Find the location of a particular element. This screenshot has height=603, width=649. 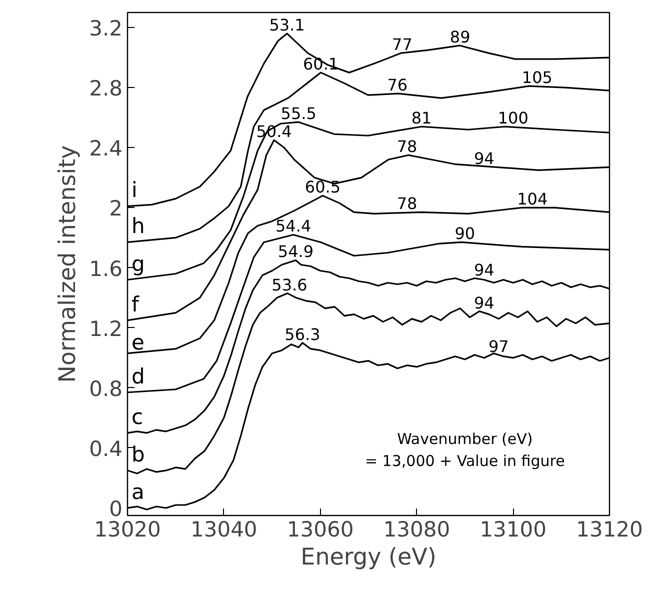

annotation: 81 is located at coordinates (421, 118).